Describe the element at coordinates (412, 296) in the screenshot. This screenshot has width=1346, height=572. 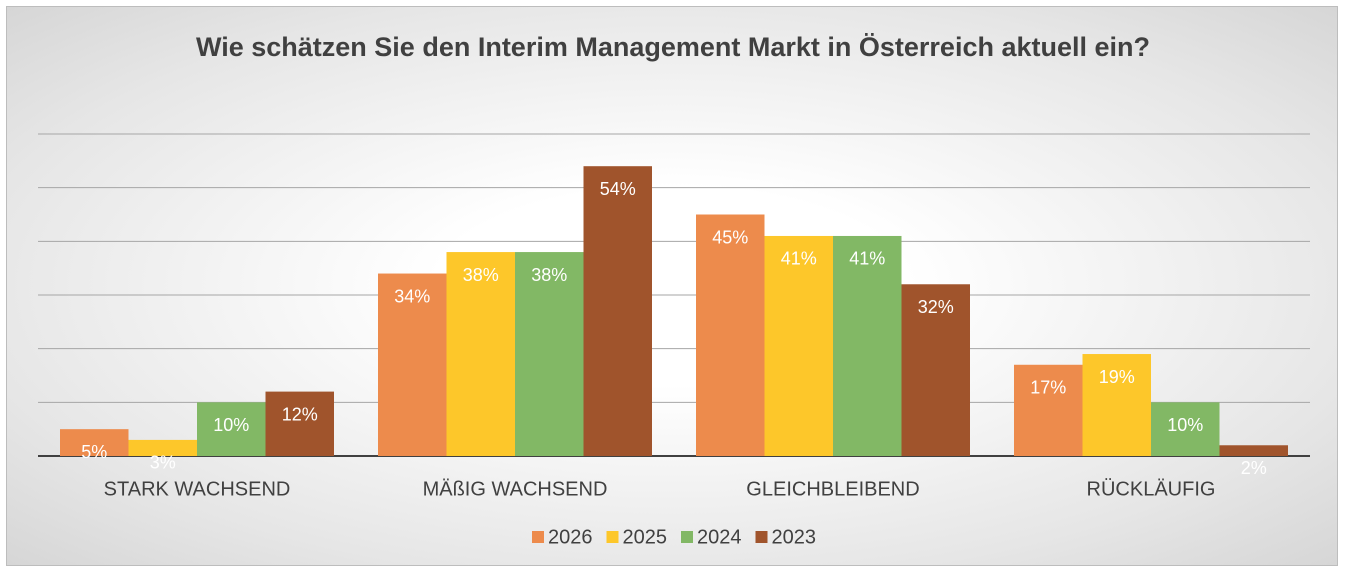
I see `data-label: 34%` at that location.